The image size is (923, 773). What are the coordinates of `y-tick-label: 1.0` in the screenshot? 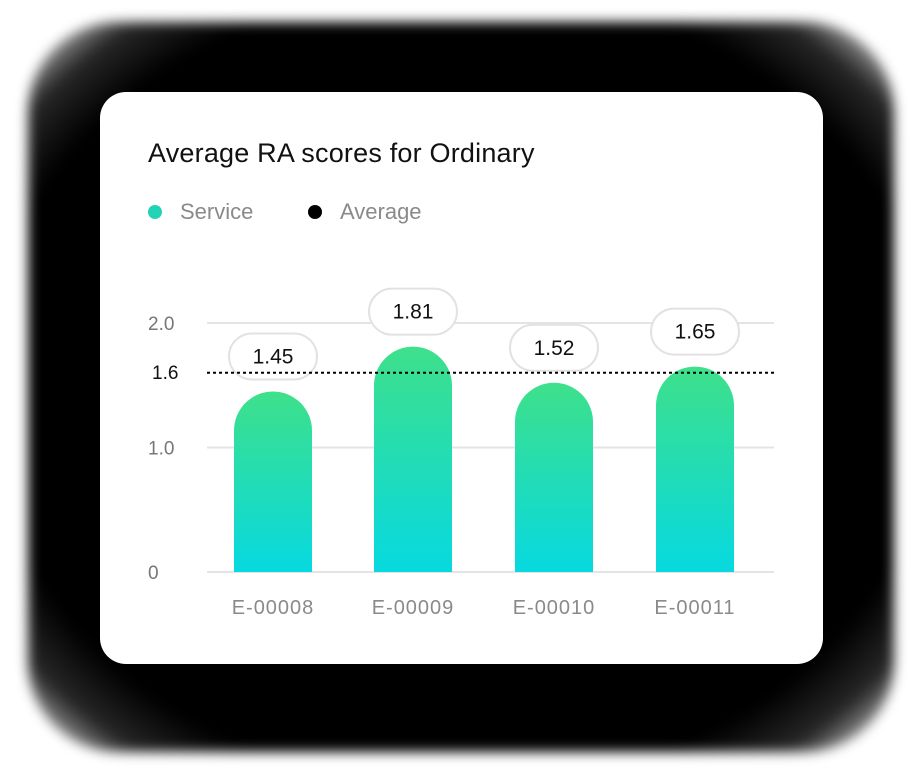 It's located at (161, 449).